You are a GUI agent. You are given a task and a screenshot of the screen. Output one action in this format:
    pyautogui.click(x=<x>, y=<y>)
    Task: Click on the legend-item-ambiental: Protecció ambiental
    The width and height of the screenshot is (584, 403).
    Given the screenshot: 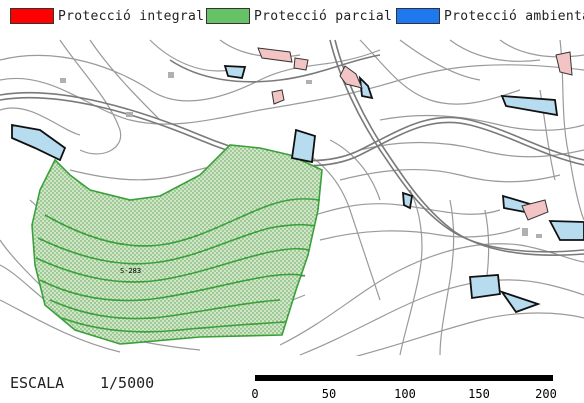 What is the action you would take?
    pyautogui.click(x=490, y=16)
    